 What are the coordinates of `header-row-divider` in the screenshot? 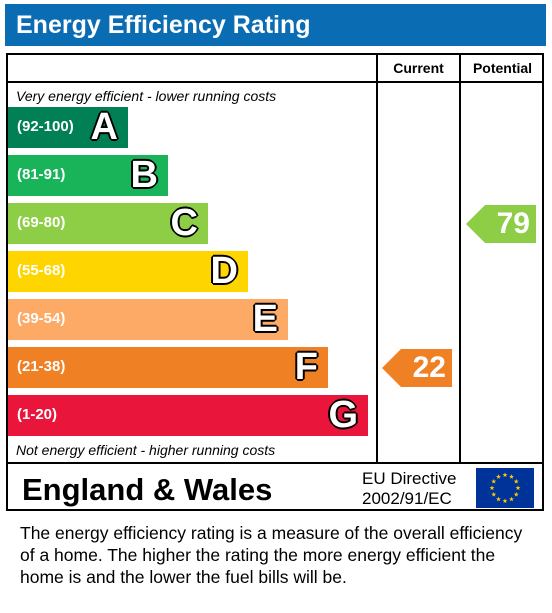 It's located at (275, 82).